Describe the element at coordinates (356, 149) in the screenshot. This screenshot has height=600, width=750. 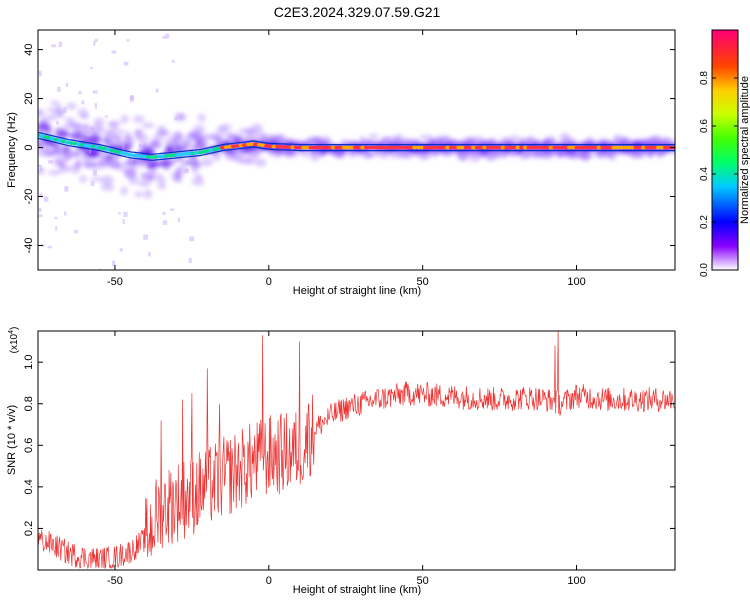
I see `spectrogram-band-edge` at that location.